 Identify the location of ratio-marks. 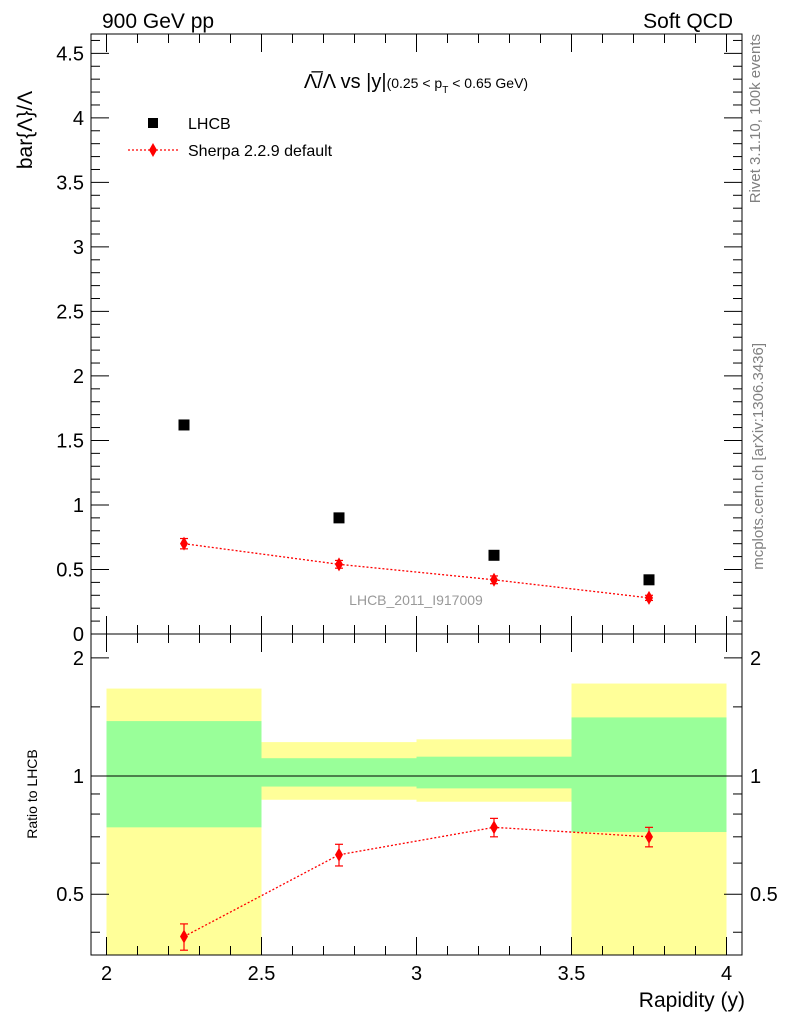
(416, 884).